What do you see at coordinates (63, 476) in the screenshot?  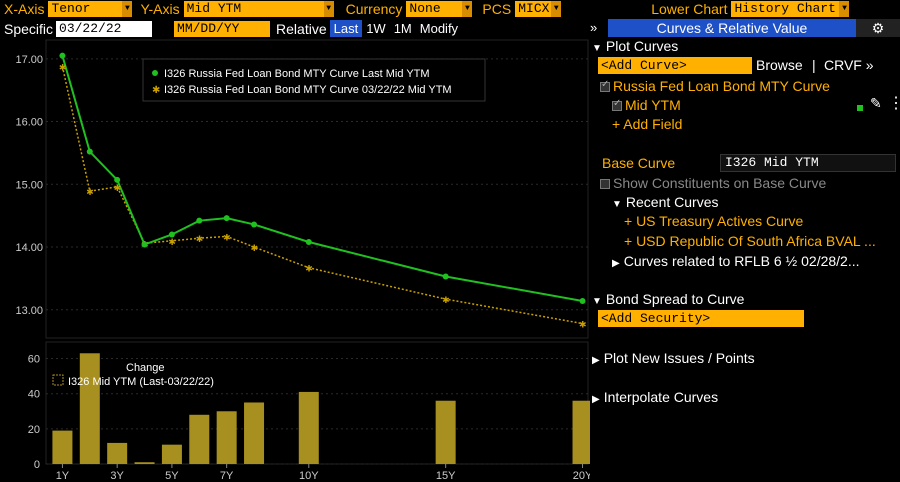 I see `x-tick-label: 1Y` at bounding box center [63, 476].